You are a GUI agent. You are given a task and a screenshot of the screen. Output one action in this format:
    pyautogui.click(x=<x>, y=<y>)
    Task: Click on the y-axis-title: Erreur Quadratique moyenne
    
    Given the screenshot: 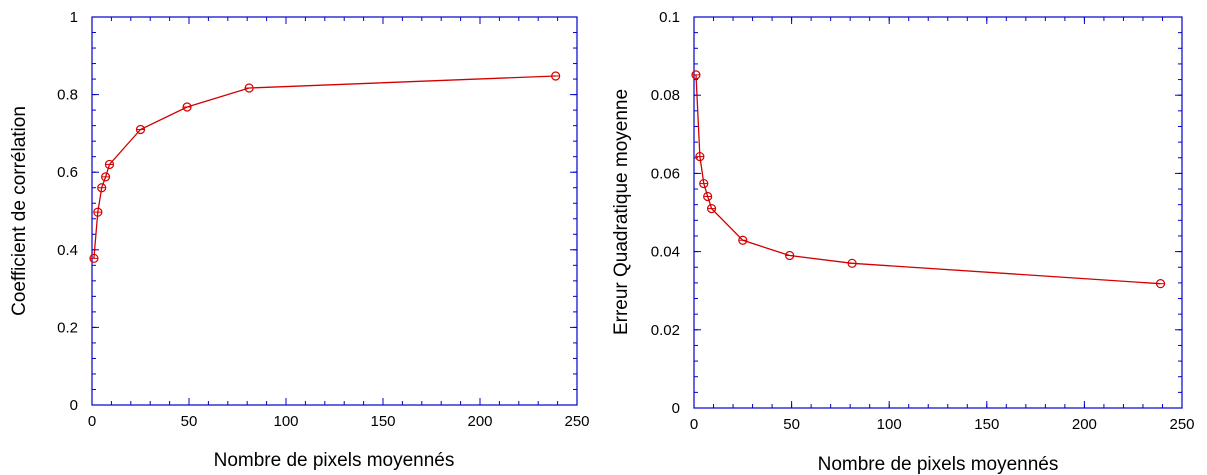 What is the action you would take?
    pyautogui.click(x=621, y=212)
    